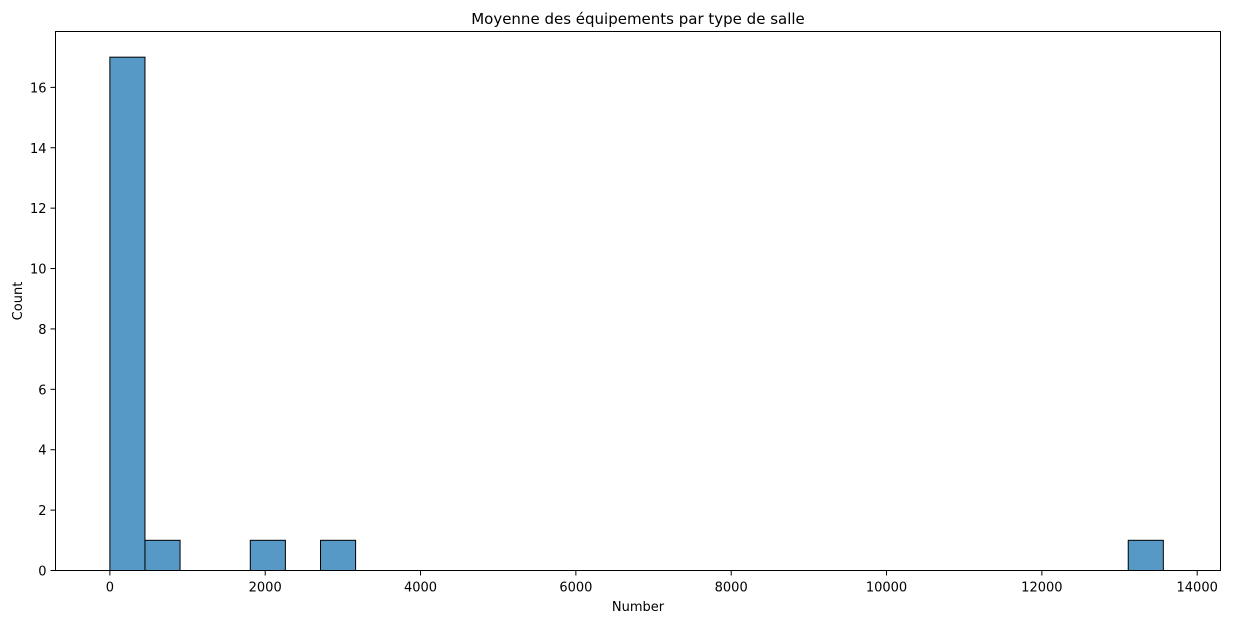 The width and height of the screenshot is (1233, 623). I want to click on x-axis-ticks: 0 2000 4000 6000 8000 10000 12000 14000, so click(662, 583).